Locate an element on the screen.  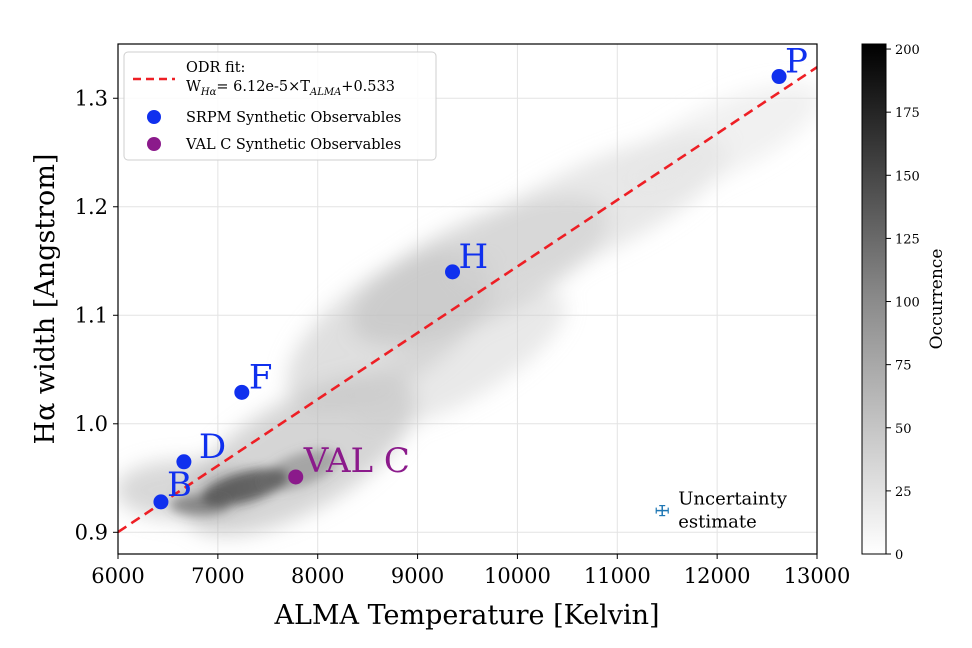
y-axis-title: Hα width [Angstrom] is located at coordinates (45, 299).